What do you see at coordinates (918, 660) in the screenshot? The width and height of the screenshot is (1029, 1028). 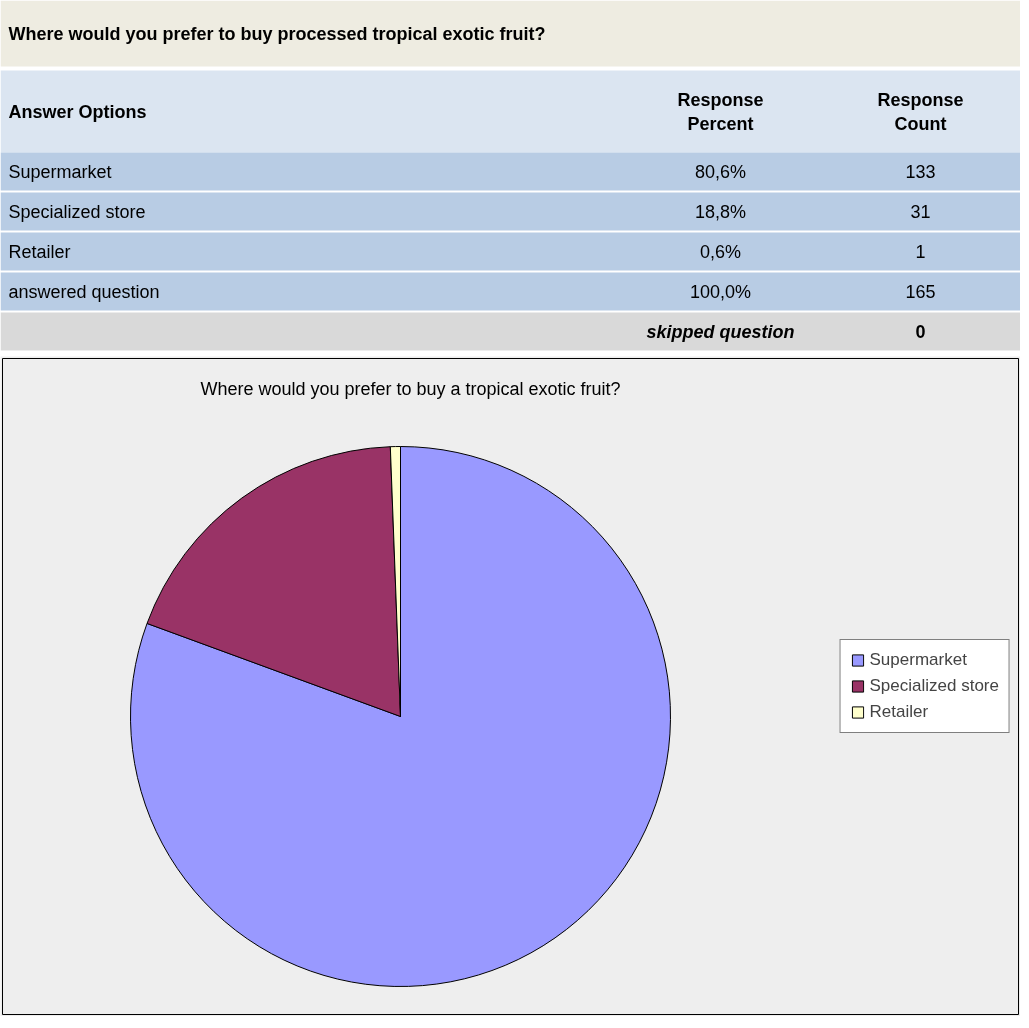 I see `legend-label: Supermarket` at bounding box center [918, 660].